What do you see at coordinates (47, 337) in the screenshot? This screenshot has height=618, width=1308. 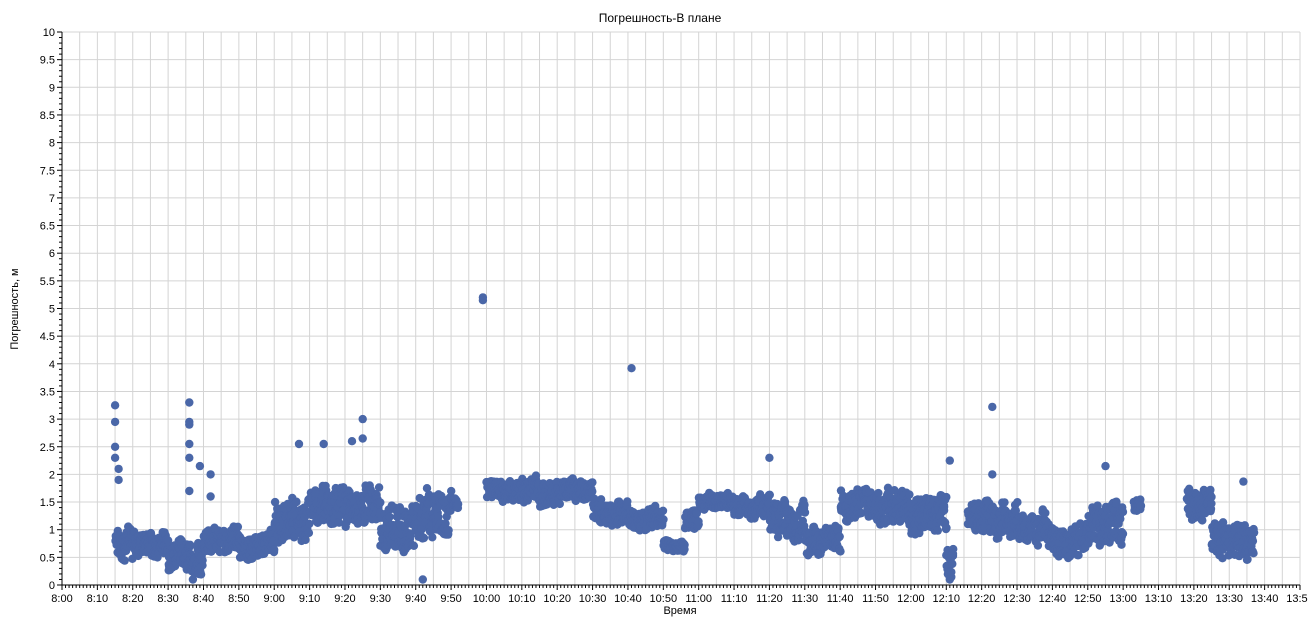 I see `y-tick-label: 4.5` at bounding box center [47, 337].